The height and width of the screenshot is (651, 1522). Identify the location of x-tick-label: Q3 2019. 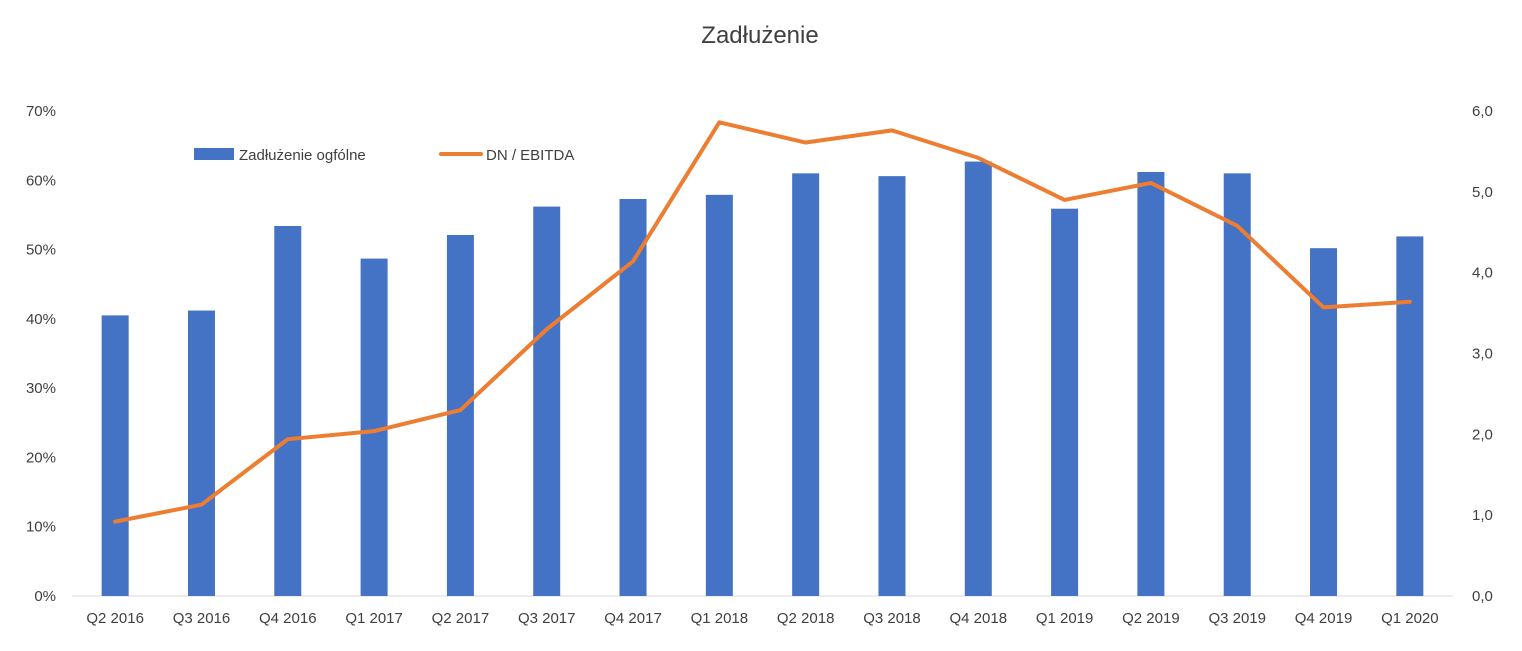
(1237, 618).